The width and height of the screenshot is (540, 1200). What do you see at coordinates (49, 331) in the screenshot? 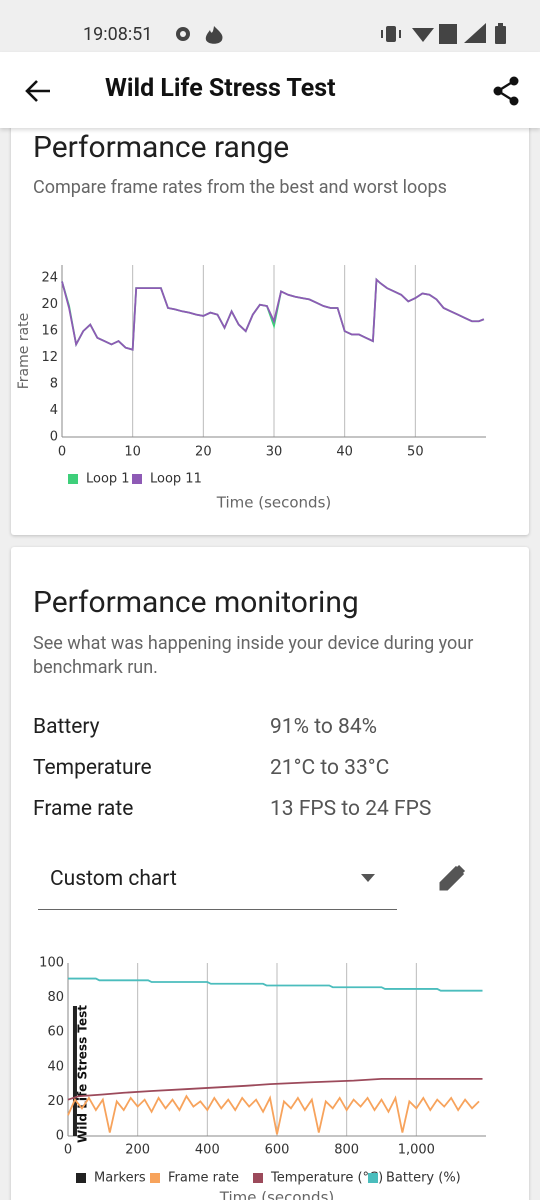
I see `y-tick-label: 16` at bounding box center [49, 331].